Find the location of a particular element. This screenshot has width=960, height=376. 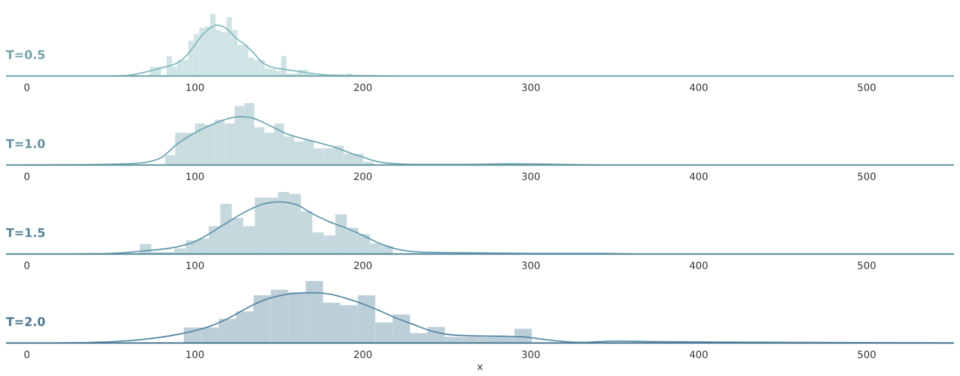

text: T=0.5 is located at coordinates (26, 55).